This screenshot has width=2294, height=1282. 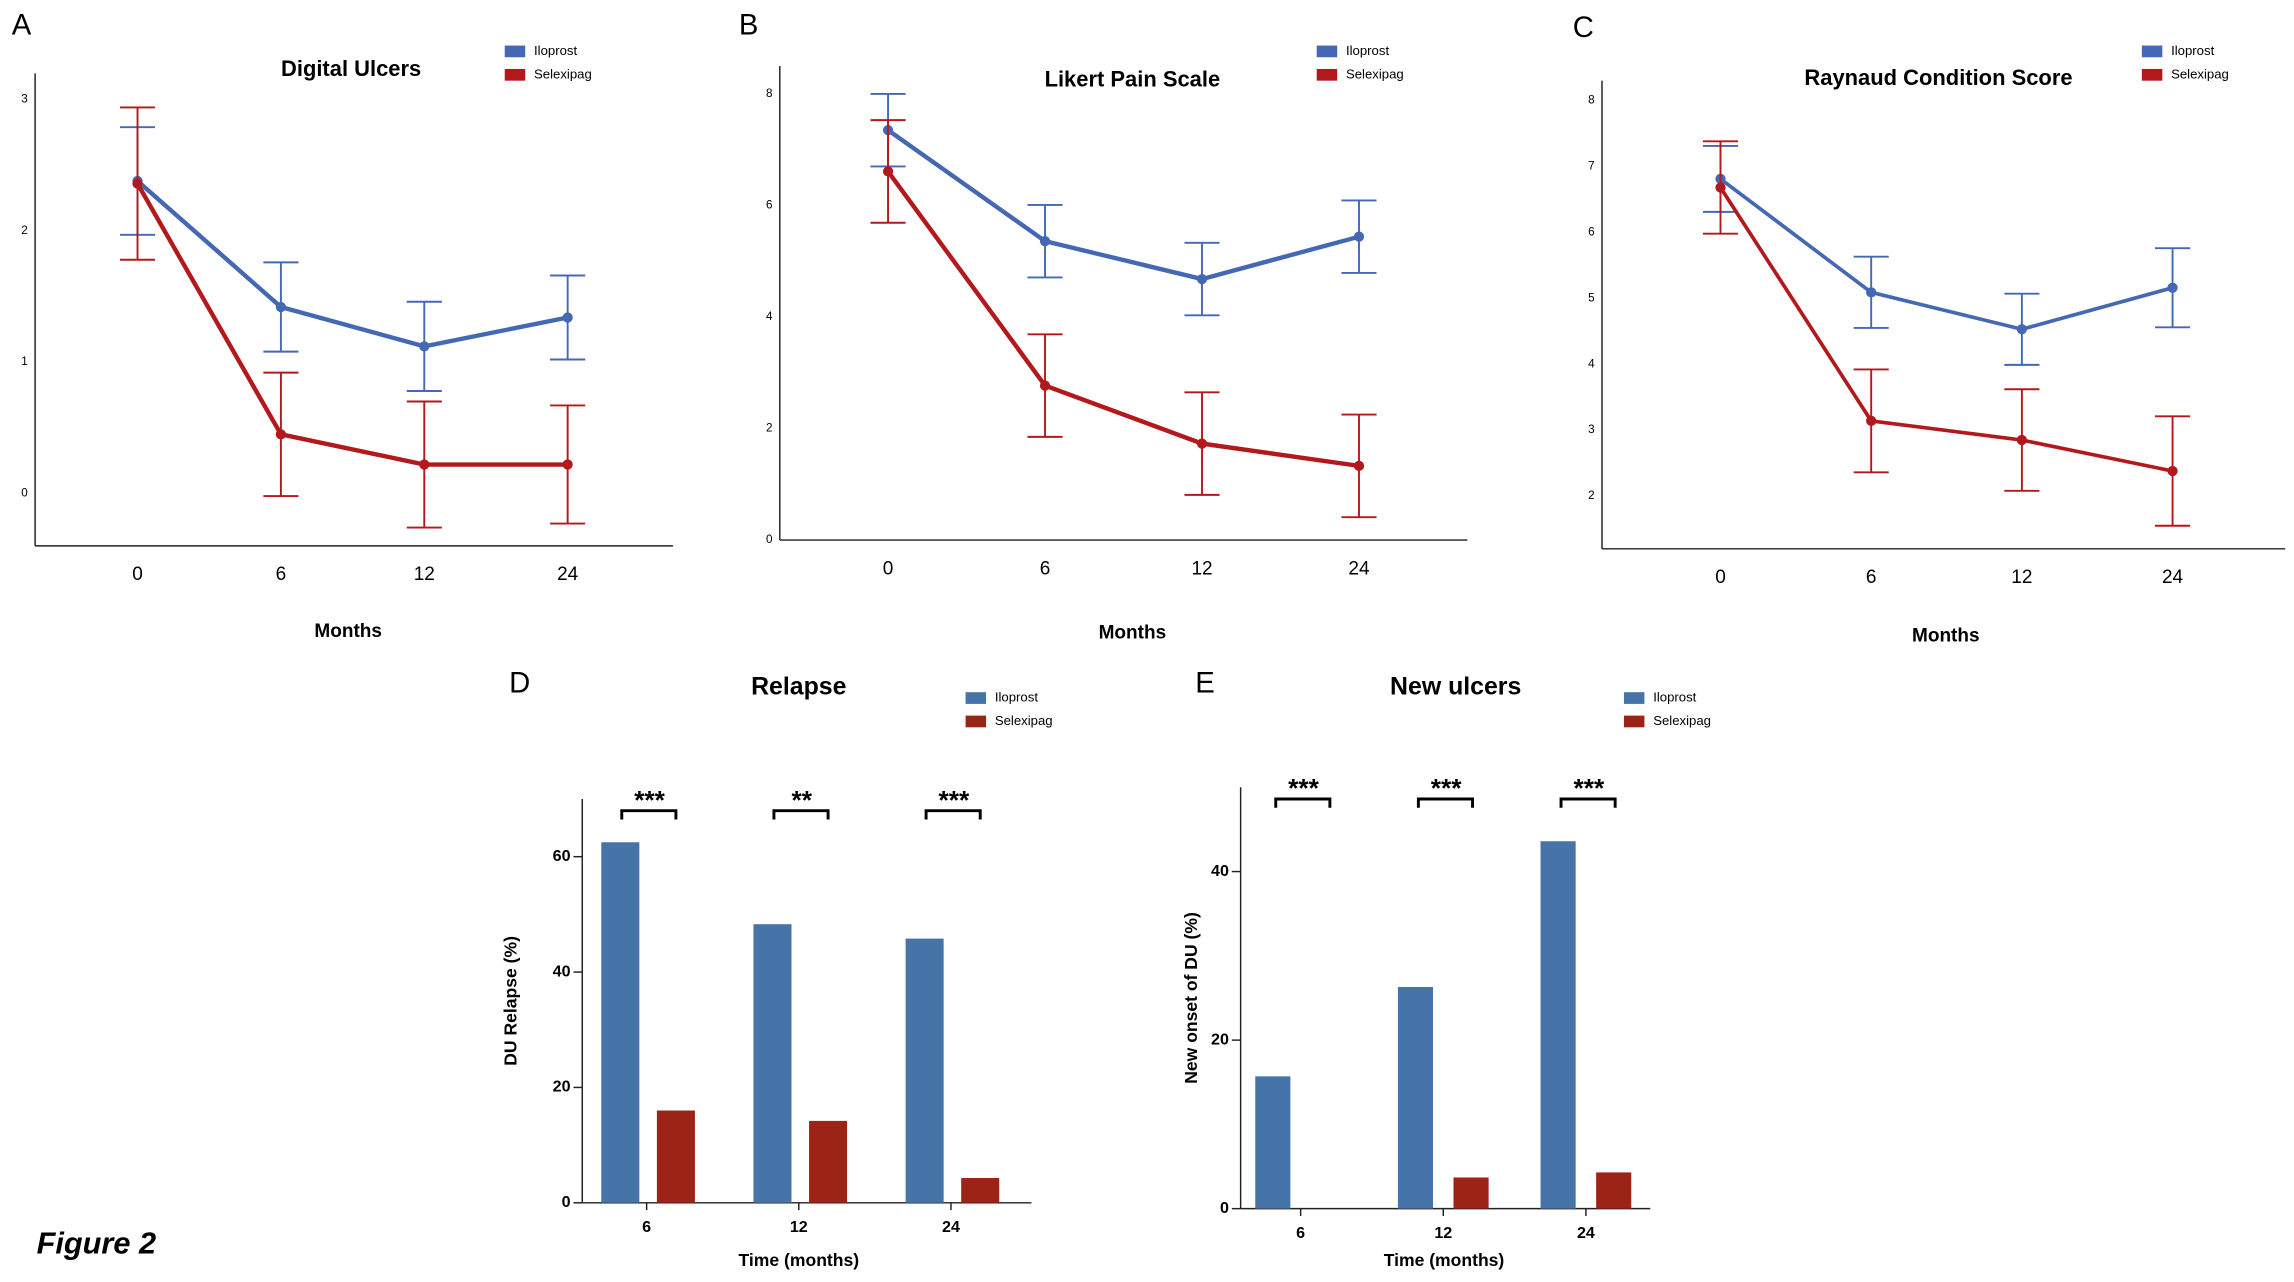 I want to click on chart-title: Relapse, so click(x=798, y=686).